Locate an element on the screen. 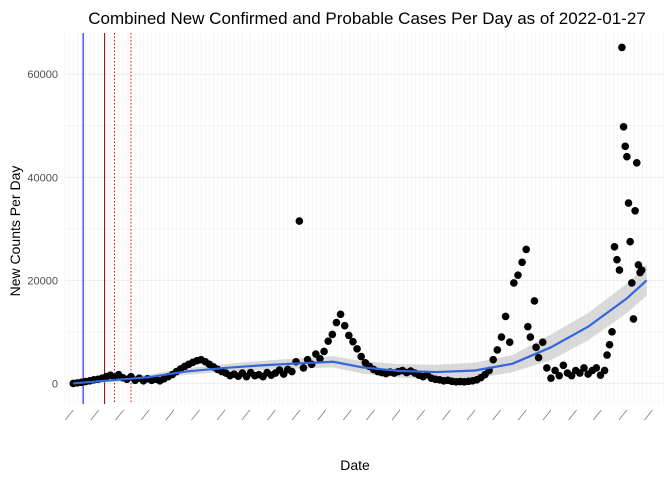 This screenshot has width=672, height=485. x-axis-ticks is located at coordinates (358, 415).